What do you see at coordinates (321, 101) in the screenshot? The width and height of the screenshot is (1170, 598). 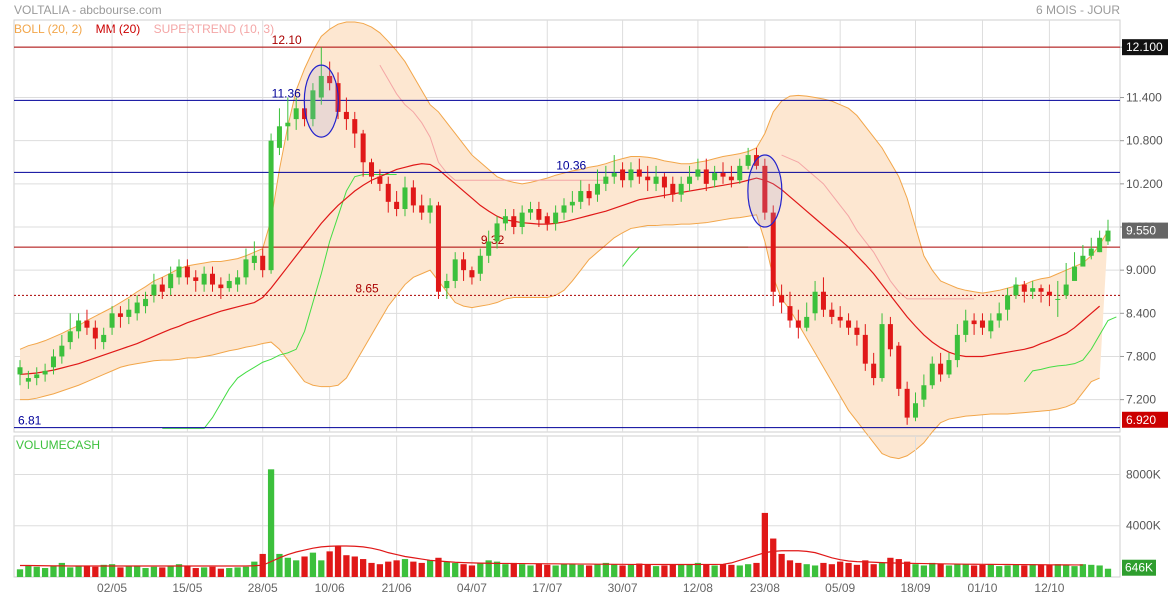 I see `highlight-ellipse` at bounding box center [321, 101].